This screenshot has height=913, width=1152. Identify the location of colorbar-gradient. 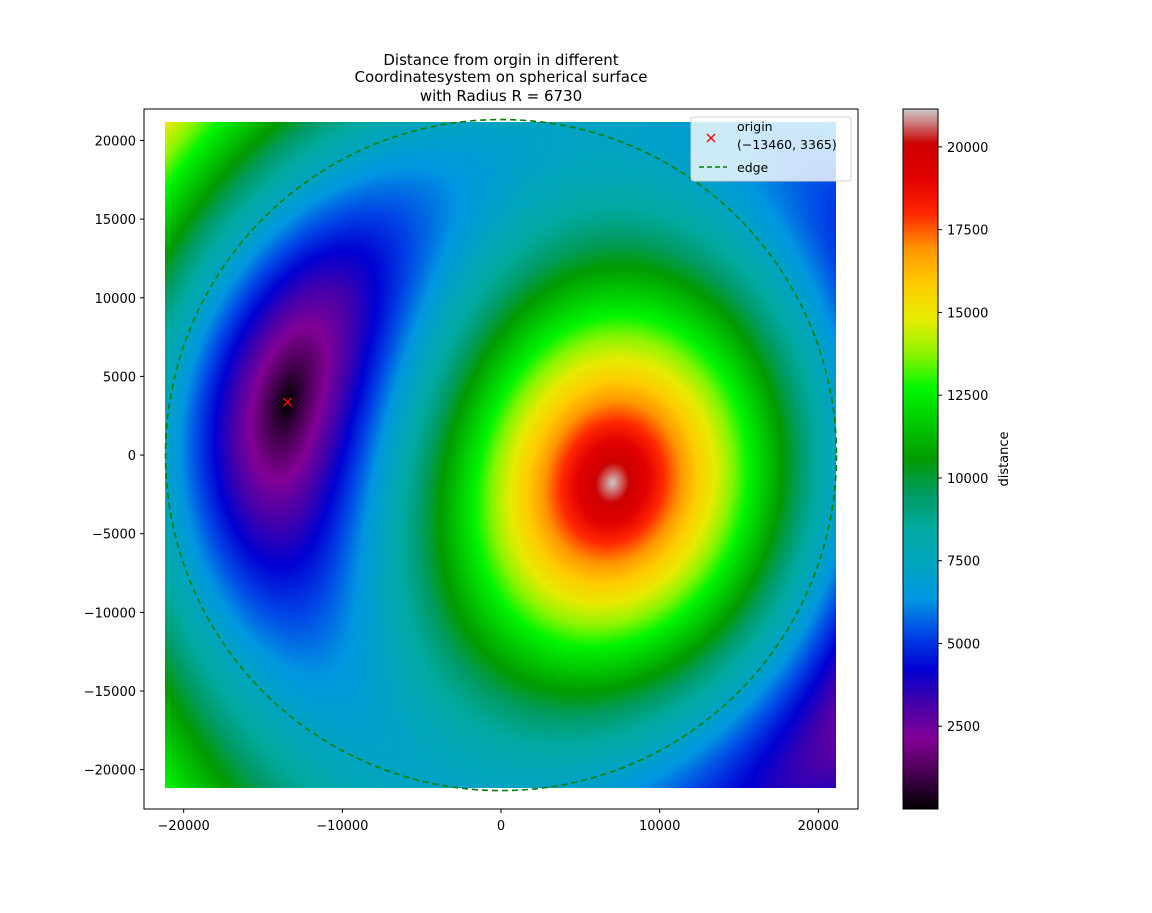
(920, 459).